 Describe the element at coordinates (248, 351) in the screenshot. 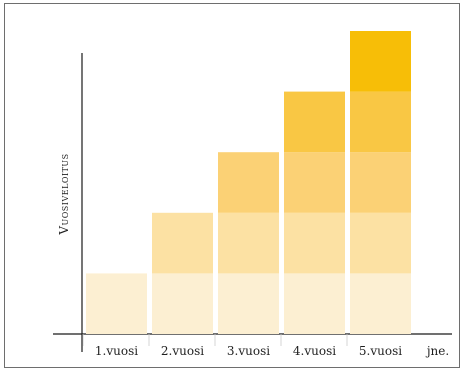

I see `x-tick-label-3: 3.vuosi` at that location.